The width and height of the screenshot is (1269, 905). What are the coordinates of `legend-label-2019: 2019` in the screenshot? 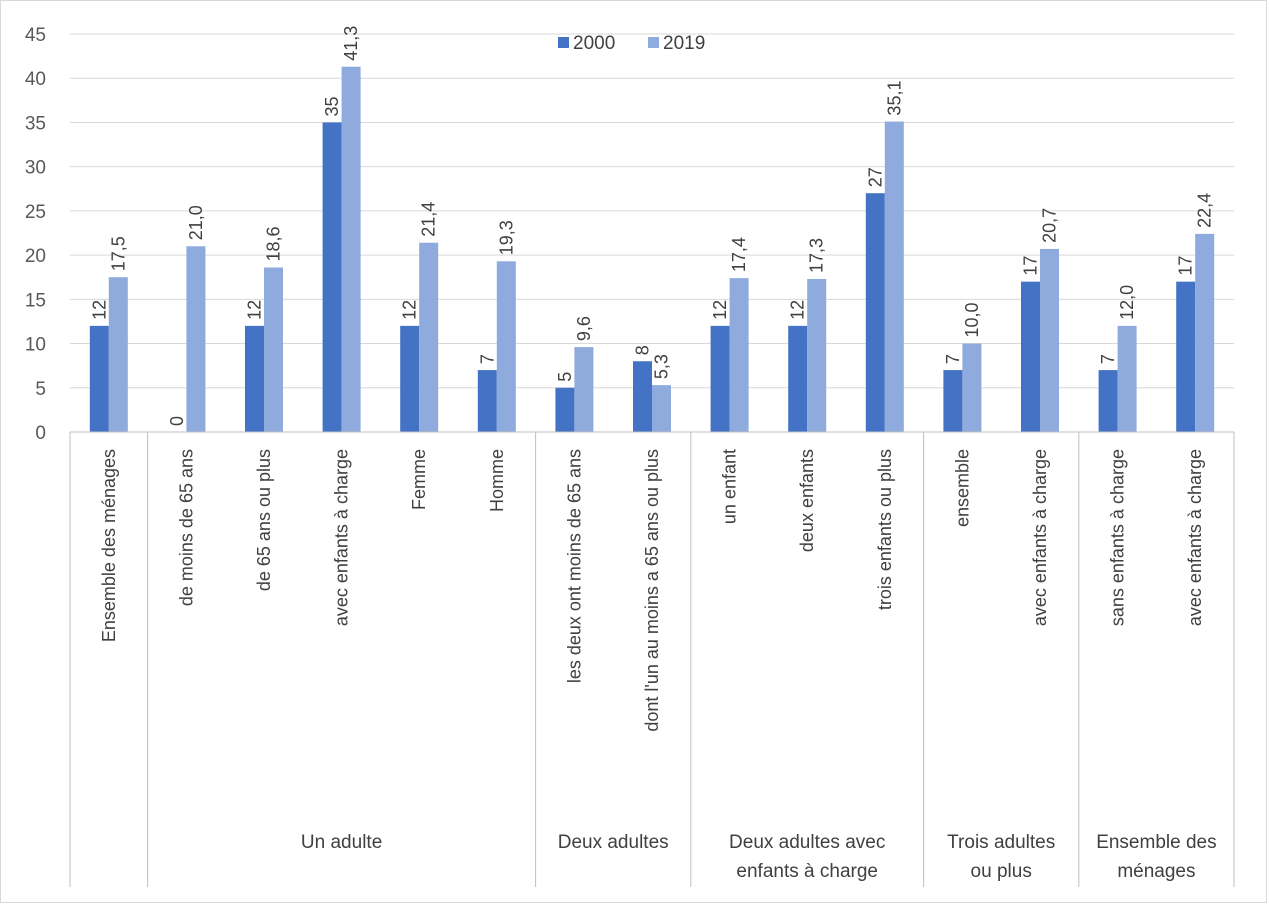 It's located at (684, 43).